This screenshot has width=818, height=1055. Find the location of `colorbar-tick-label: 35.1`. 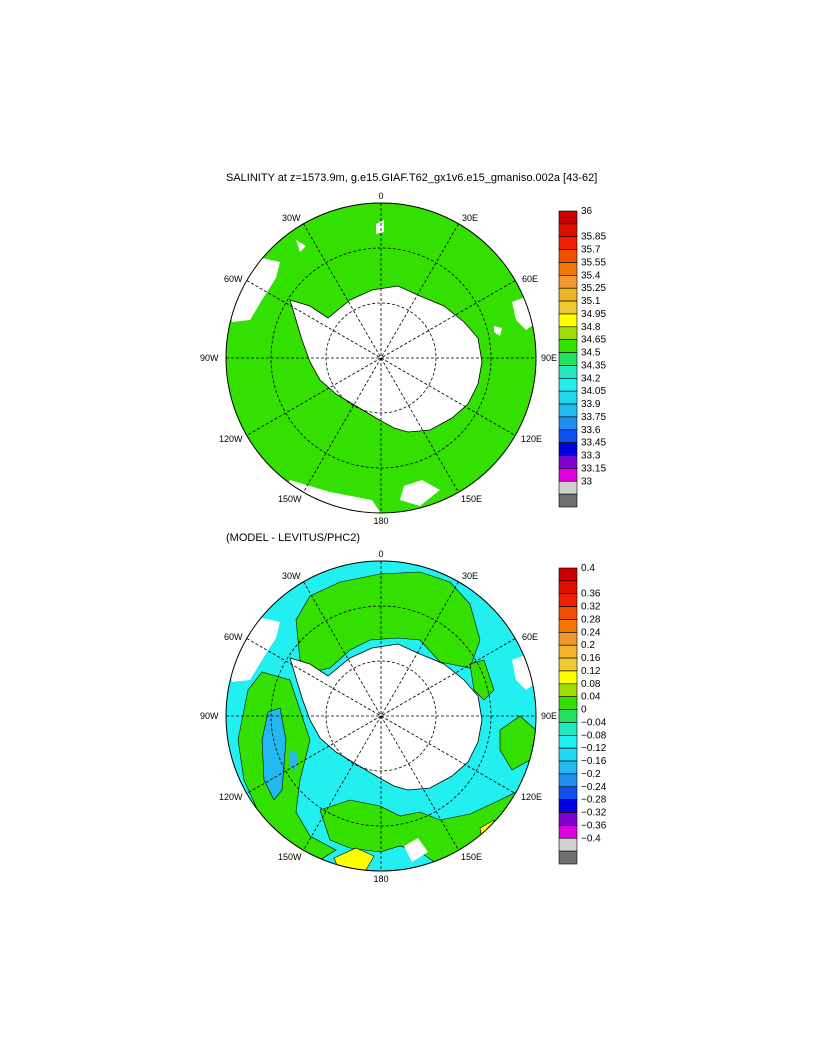

colorbar-tick-label: 35.1 is located at coordinates (591, 301).